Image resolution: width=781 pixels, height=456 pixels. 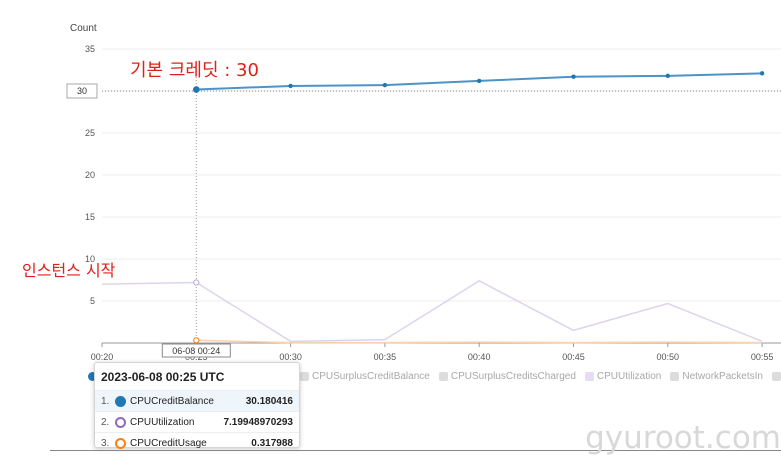 What do you see at coordinates (479, 341) in the screenshot?
I see `series-line-cpucreditusage` at bounding box center [479, 341].